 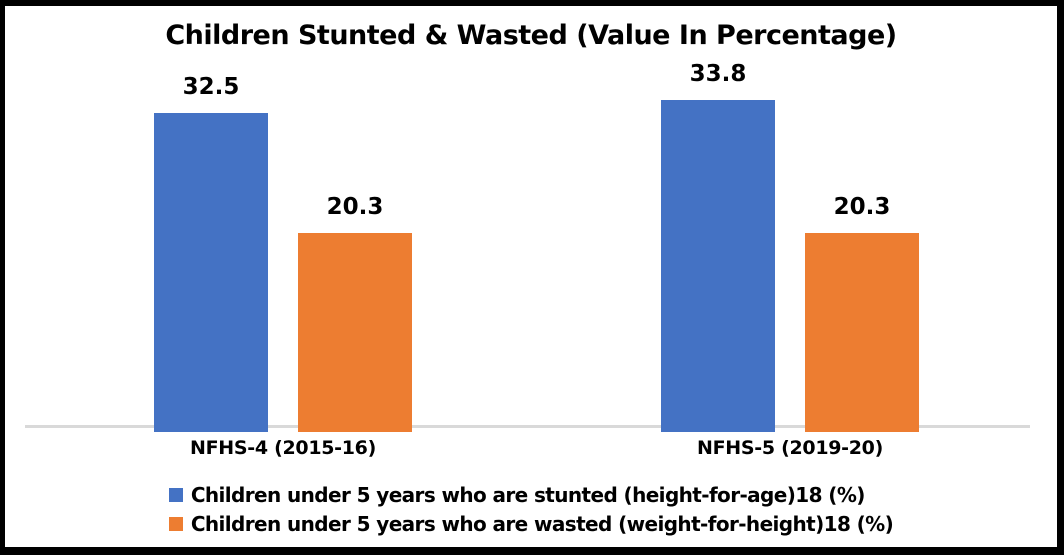 What do you see at coordinates (283, 448) in the screenshot?
I see `x-axis-category-label: NFHS-4 (2015-16)` at bounding box center [283, 448].